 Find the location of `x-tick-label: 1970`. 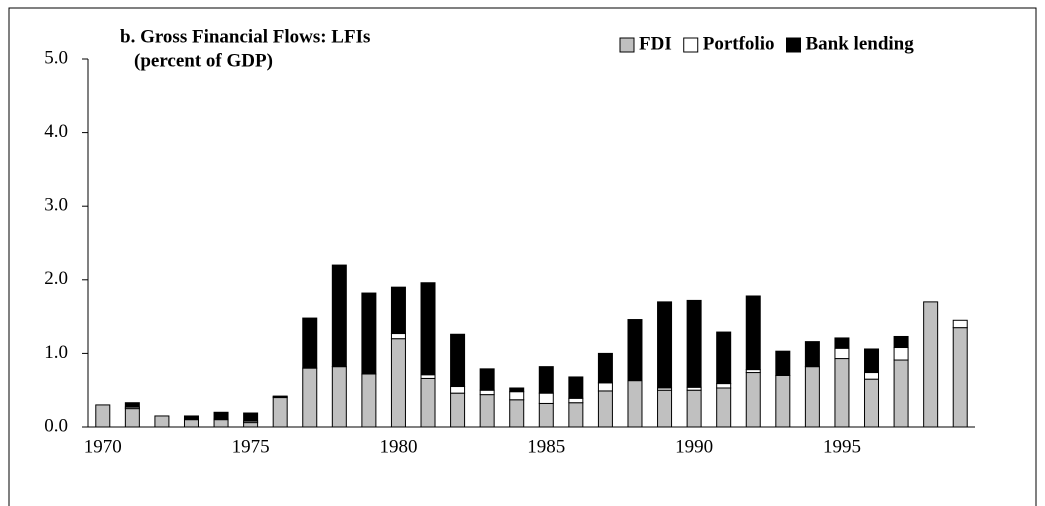

x-tick-label: 1970 is located at coordinates (103, 446).